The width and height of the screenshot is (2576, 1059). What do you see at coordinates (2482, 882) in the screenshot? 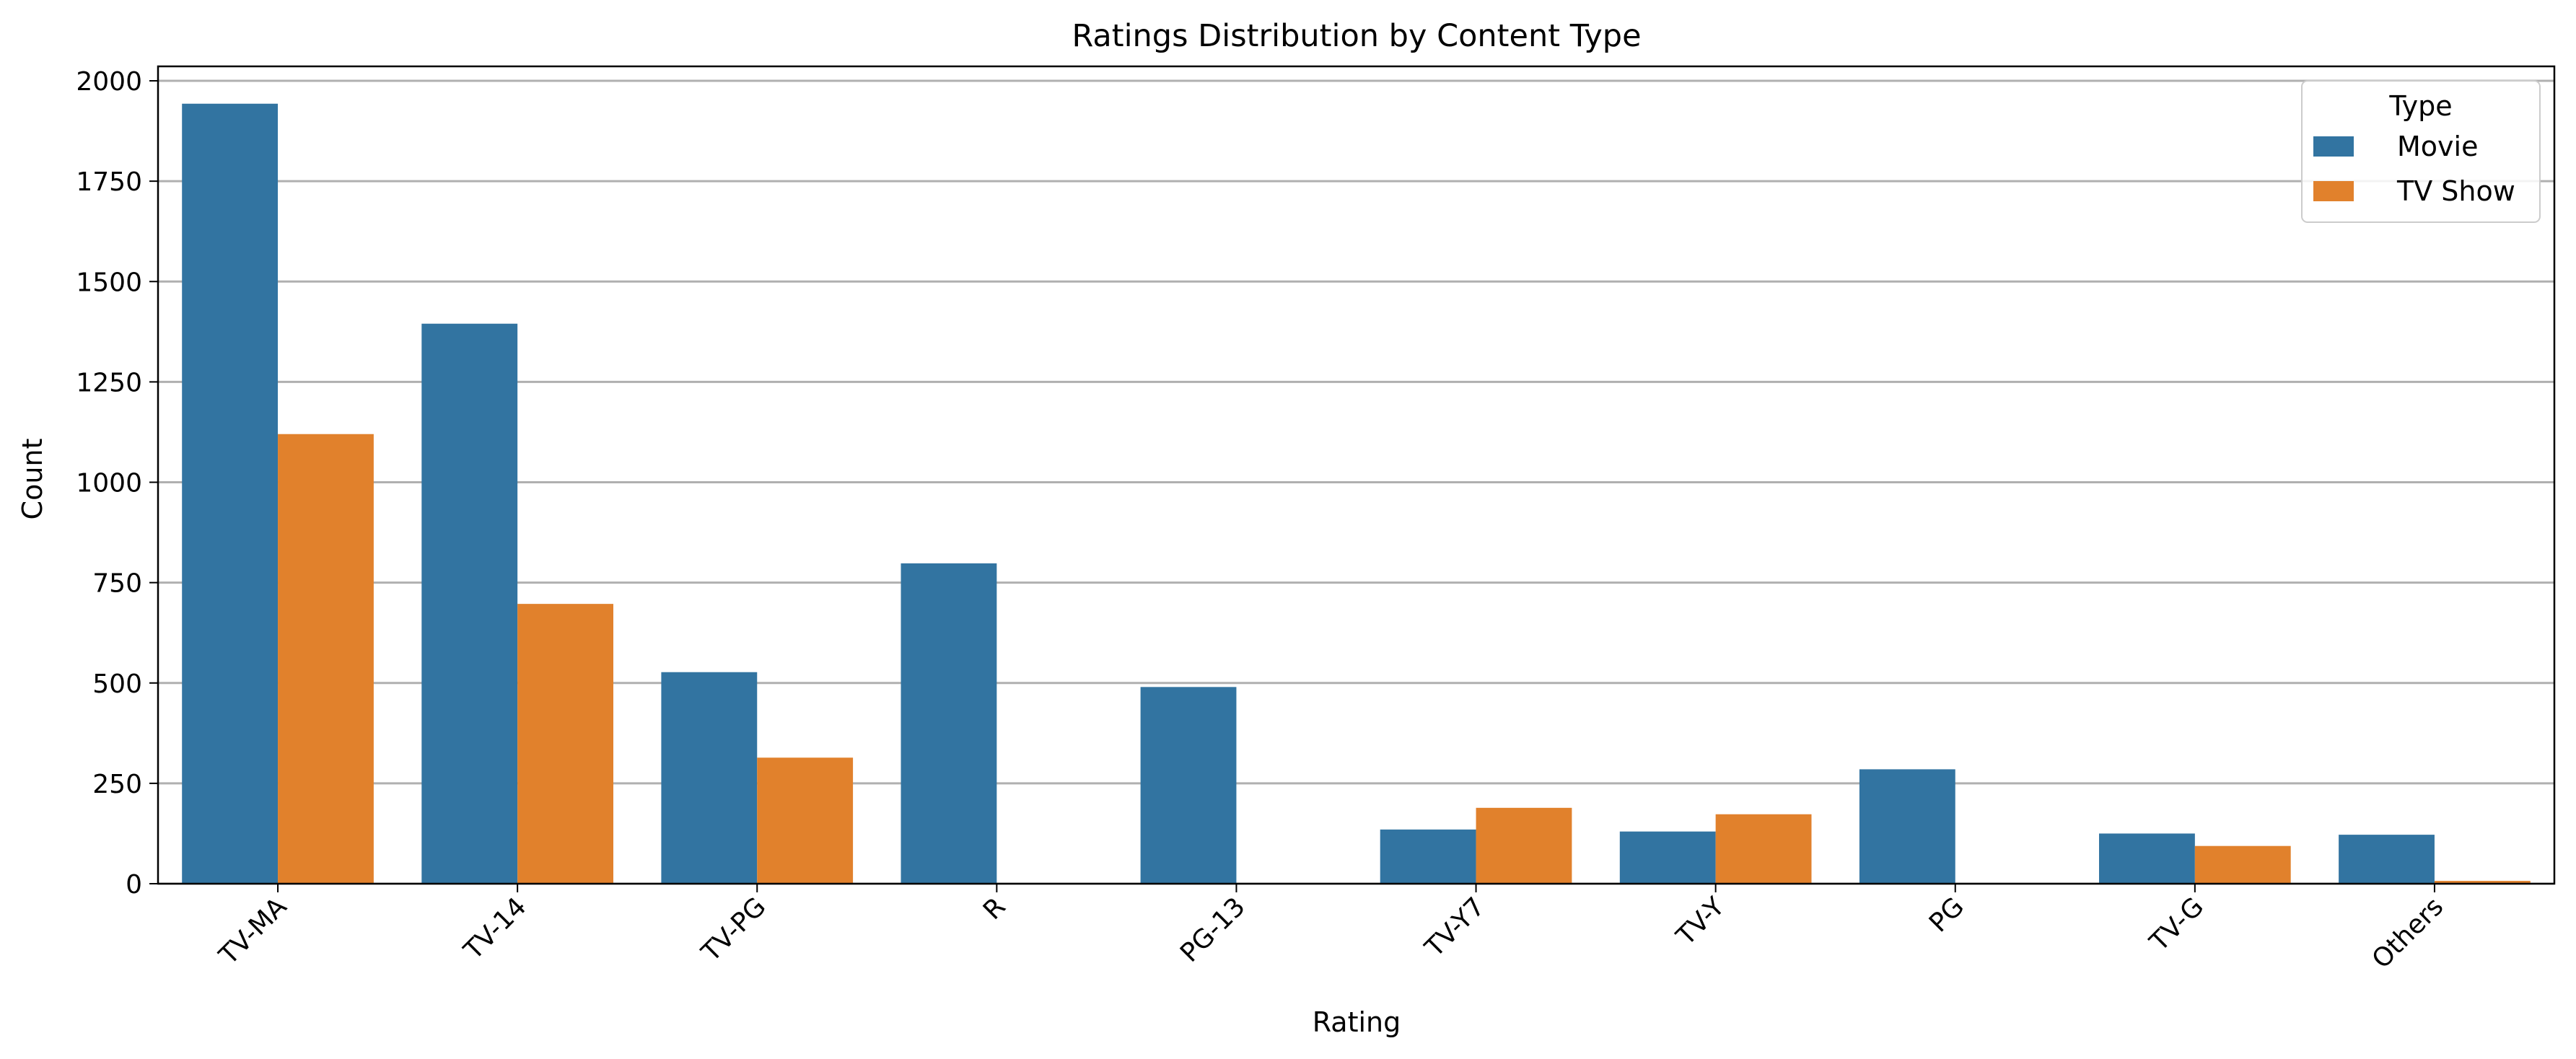
I see `bar-tv-show-others` at bounding box center [2482, 882].